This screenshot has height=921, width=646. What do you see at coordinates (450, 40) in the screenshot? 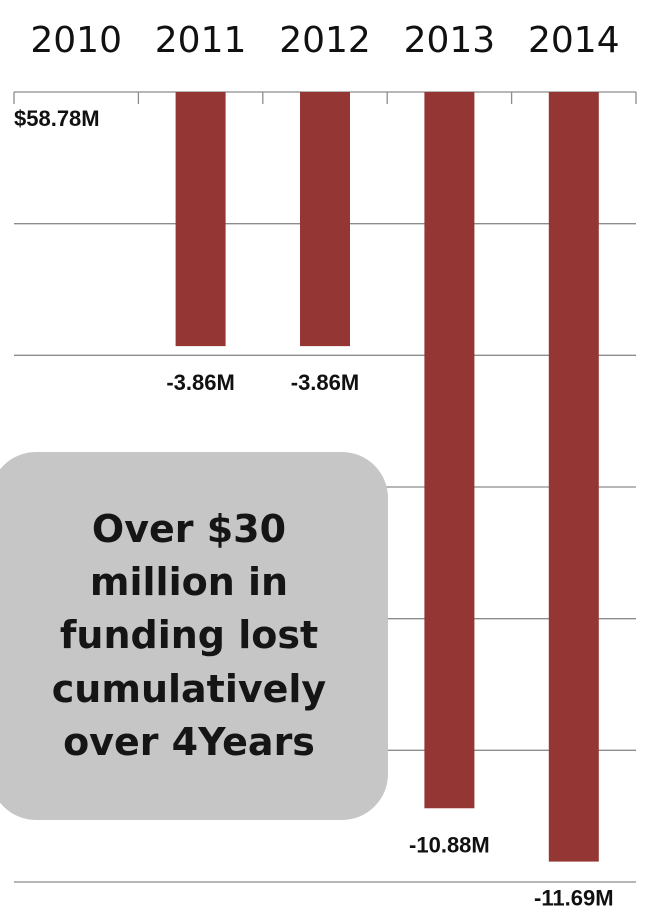
I see `year-label: 2013` at bounding box center [450, 40].